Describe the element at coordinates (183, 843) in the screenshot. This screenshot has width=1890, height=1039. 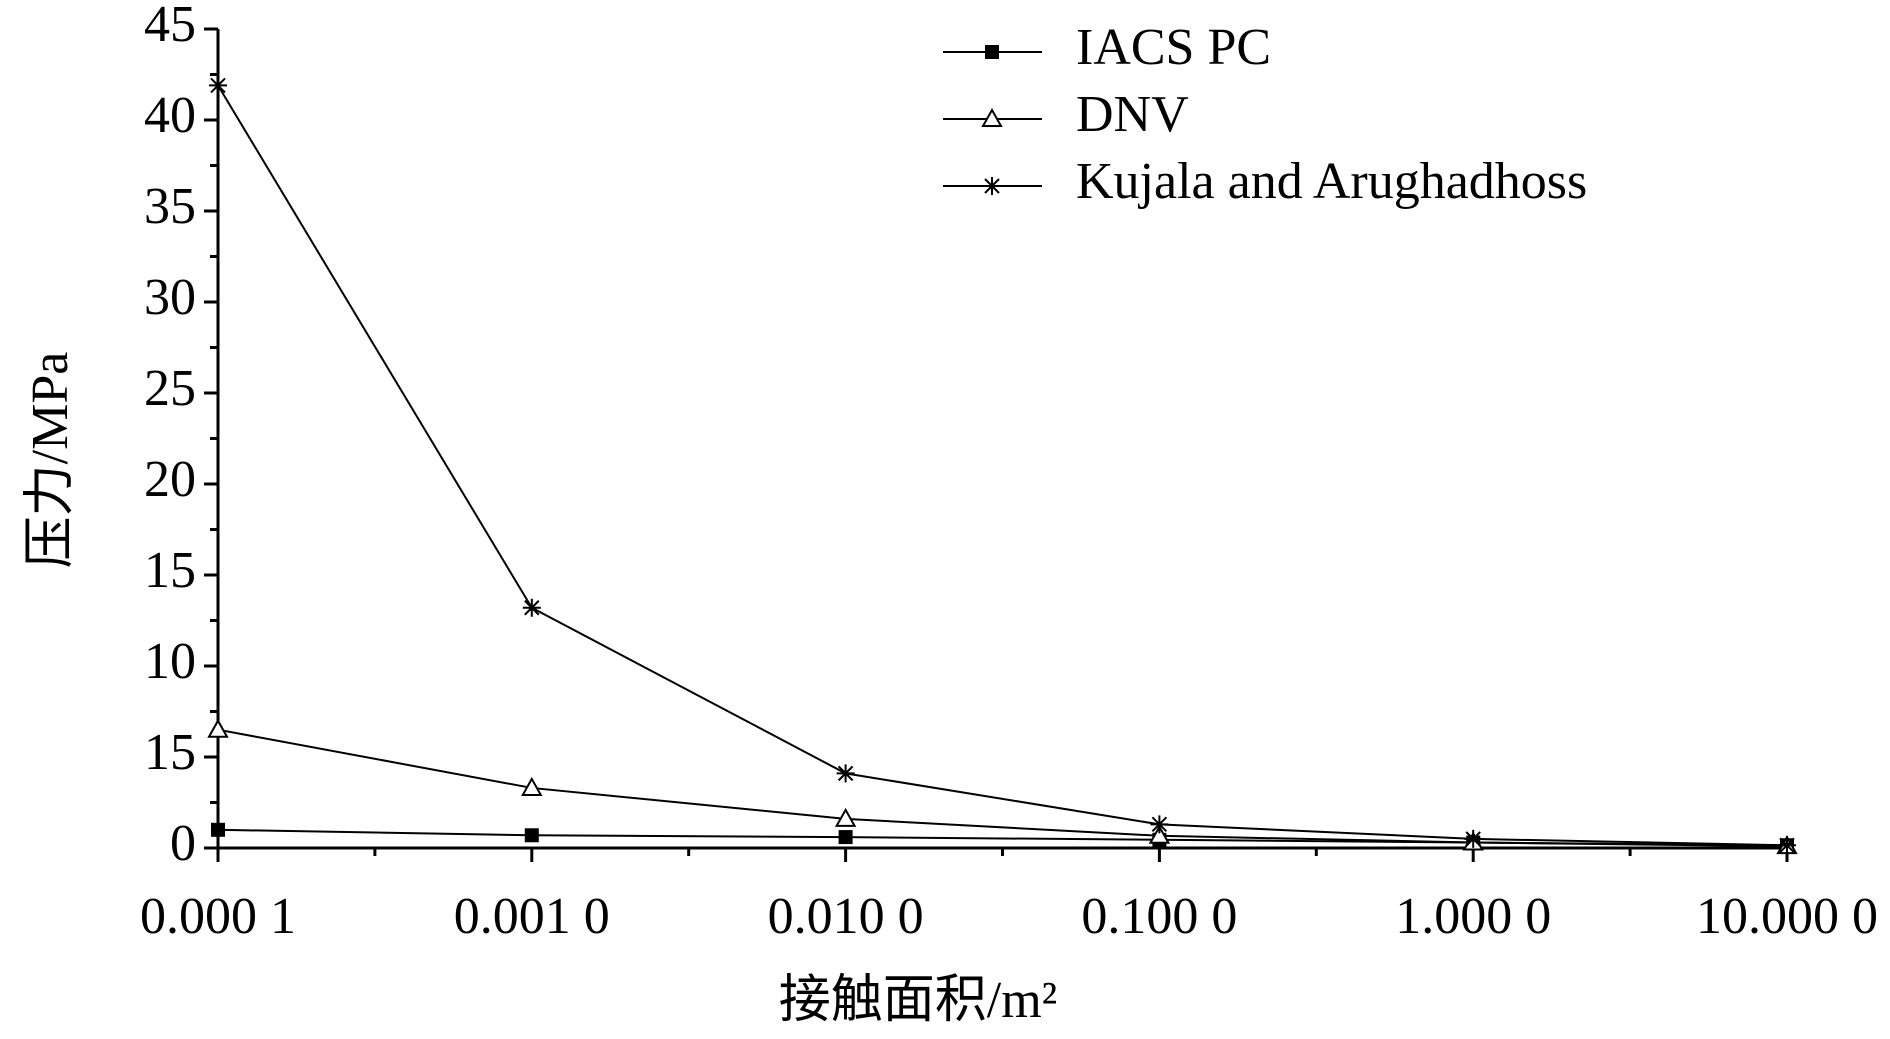
I see `y-tick-label: 0` at that location.